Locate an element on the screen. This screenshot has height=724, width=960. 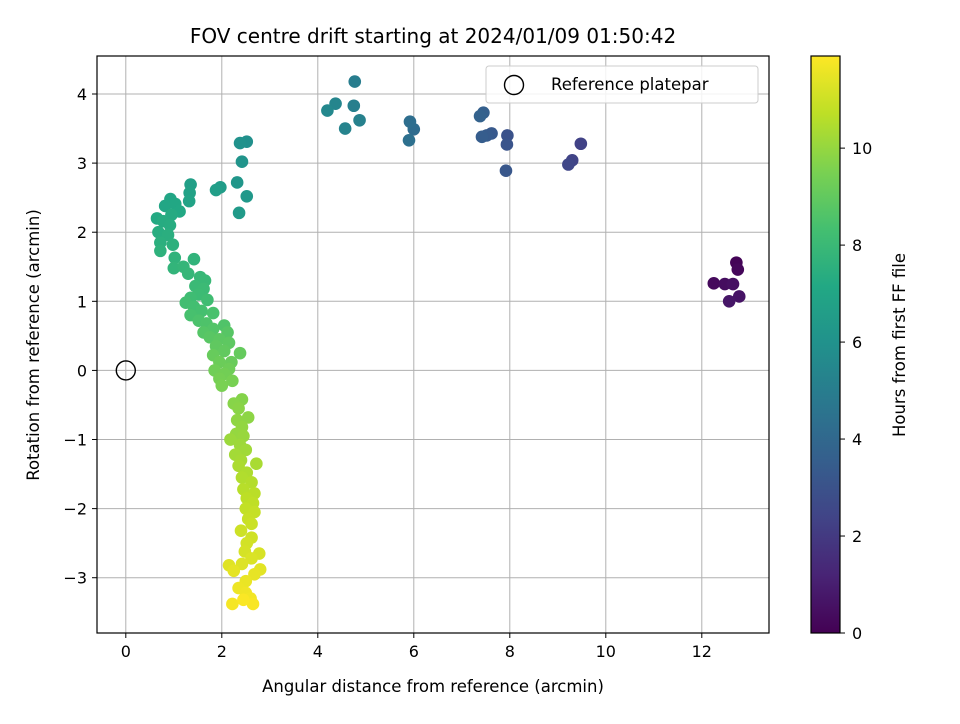
legend-marker is located at coordinates (514, 85).